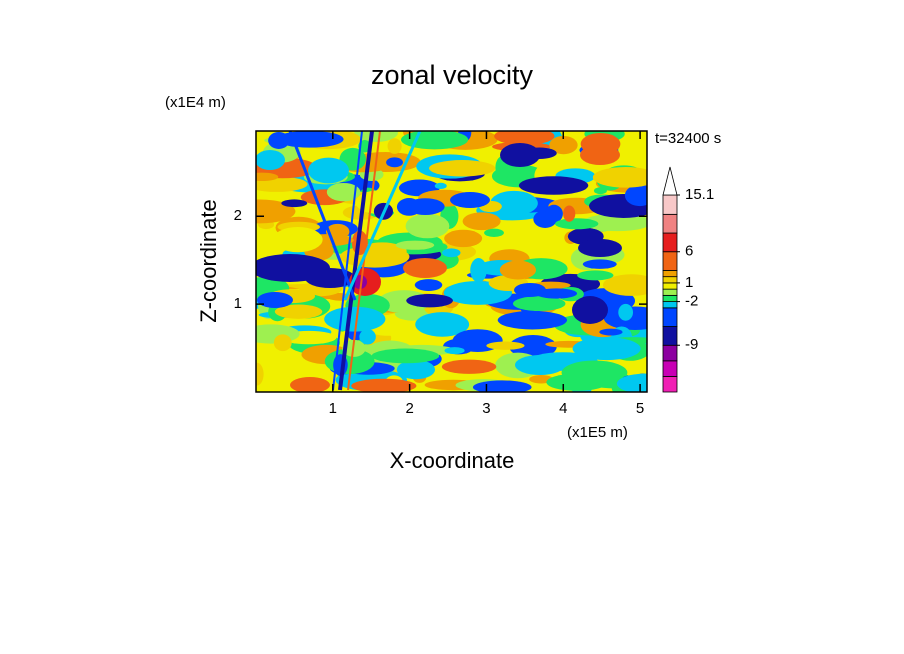 Image resolution: width=904 pixels, height=654 pixels. I want to click on y-unit: (x1E4 m), so click(195, 102).